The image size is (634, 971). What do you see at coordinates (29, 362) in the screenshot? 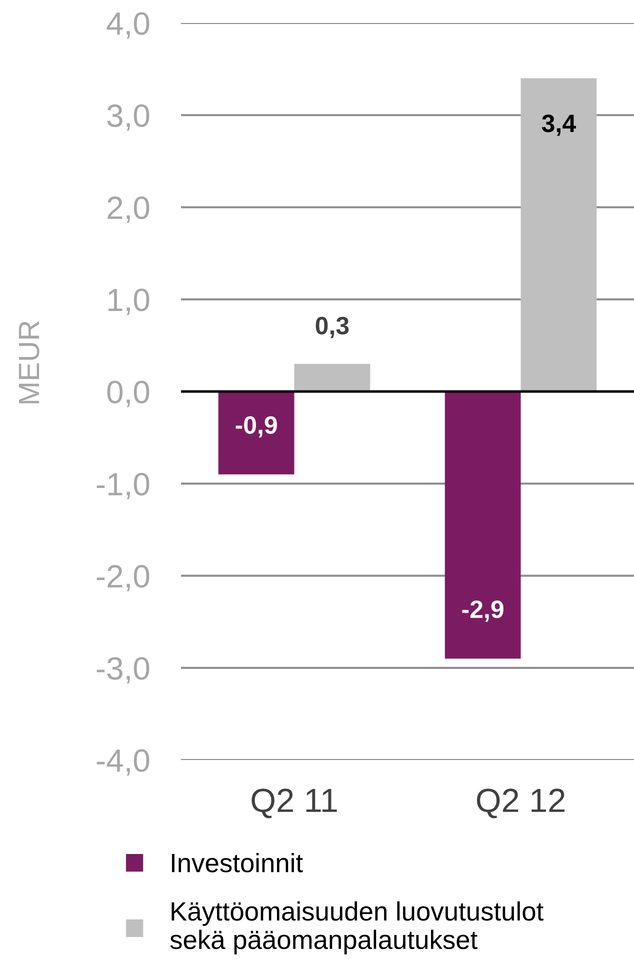
I see `y-axis-title: MEUR` at bounding box center [29, 362].